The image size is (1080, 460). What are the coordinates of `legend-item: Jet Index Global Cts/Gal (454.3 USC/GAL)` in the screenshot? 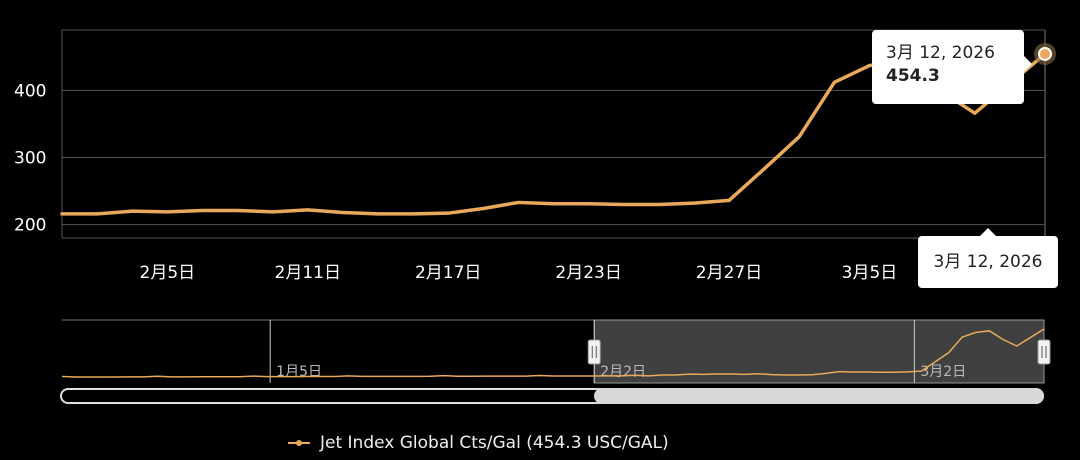 It's located at (478, 443).